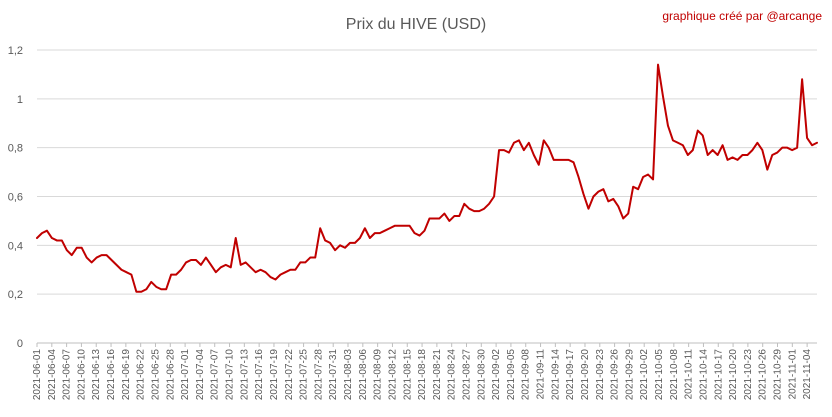  I want to click on x-tick-label: 2021-08-24, so click(452, 375).